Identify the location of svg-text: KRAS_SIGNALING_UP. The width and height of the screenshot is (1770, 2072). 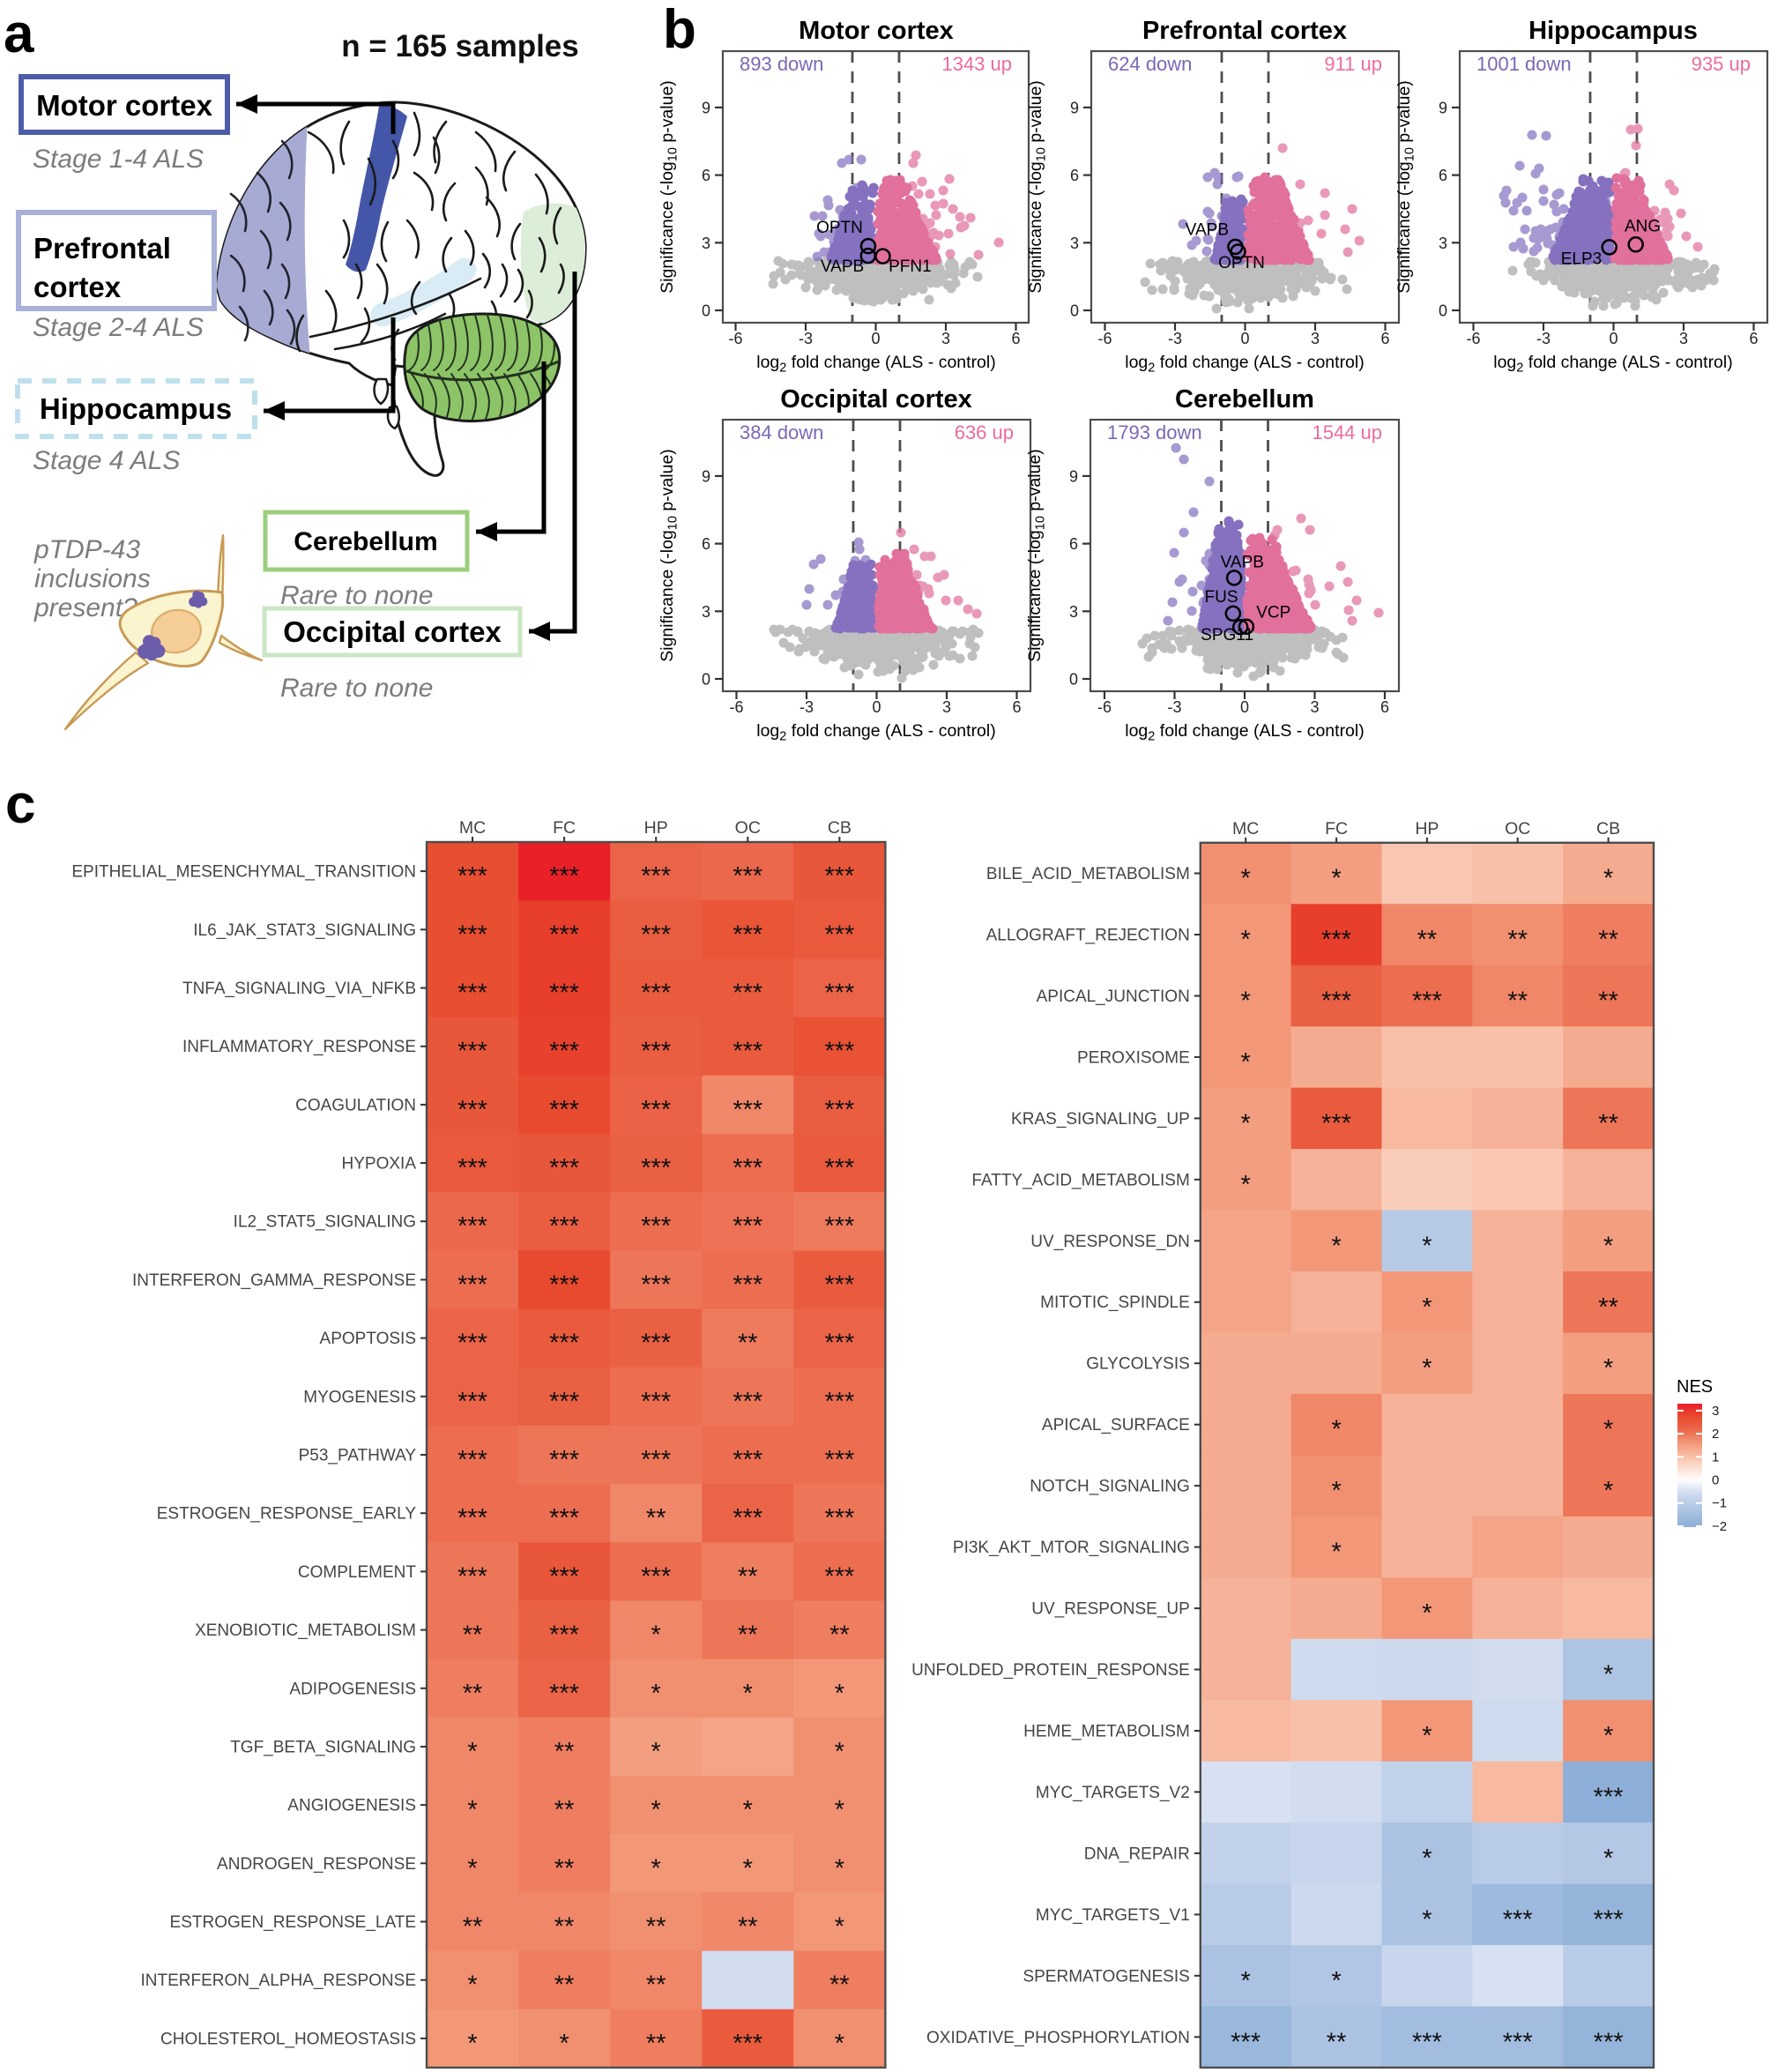
(1100, 1119).